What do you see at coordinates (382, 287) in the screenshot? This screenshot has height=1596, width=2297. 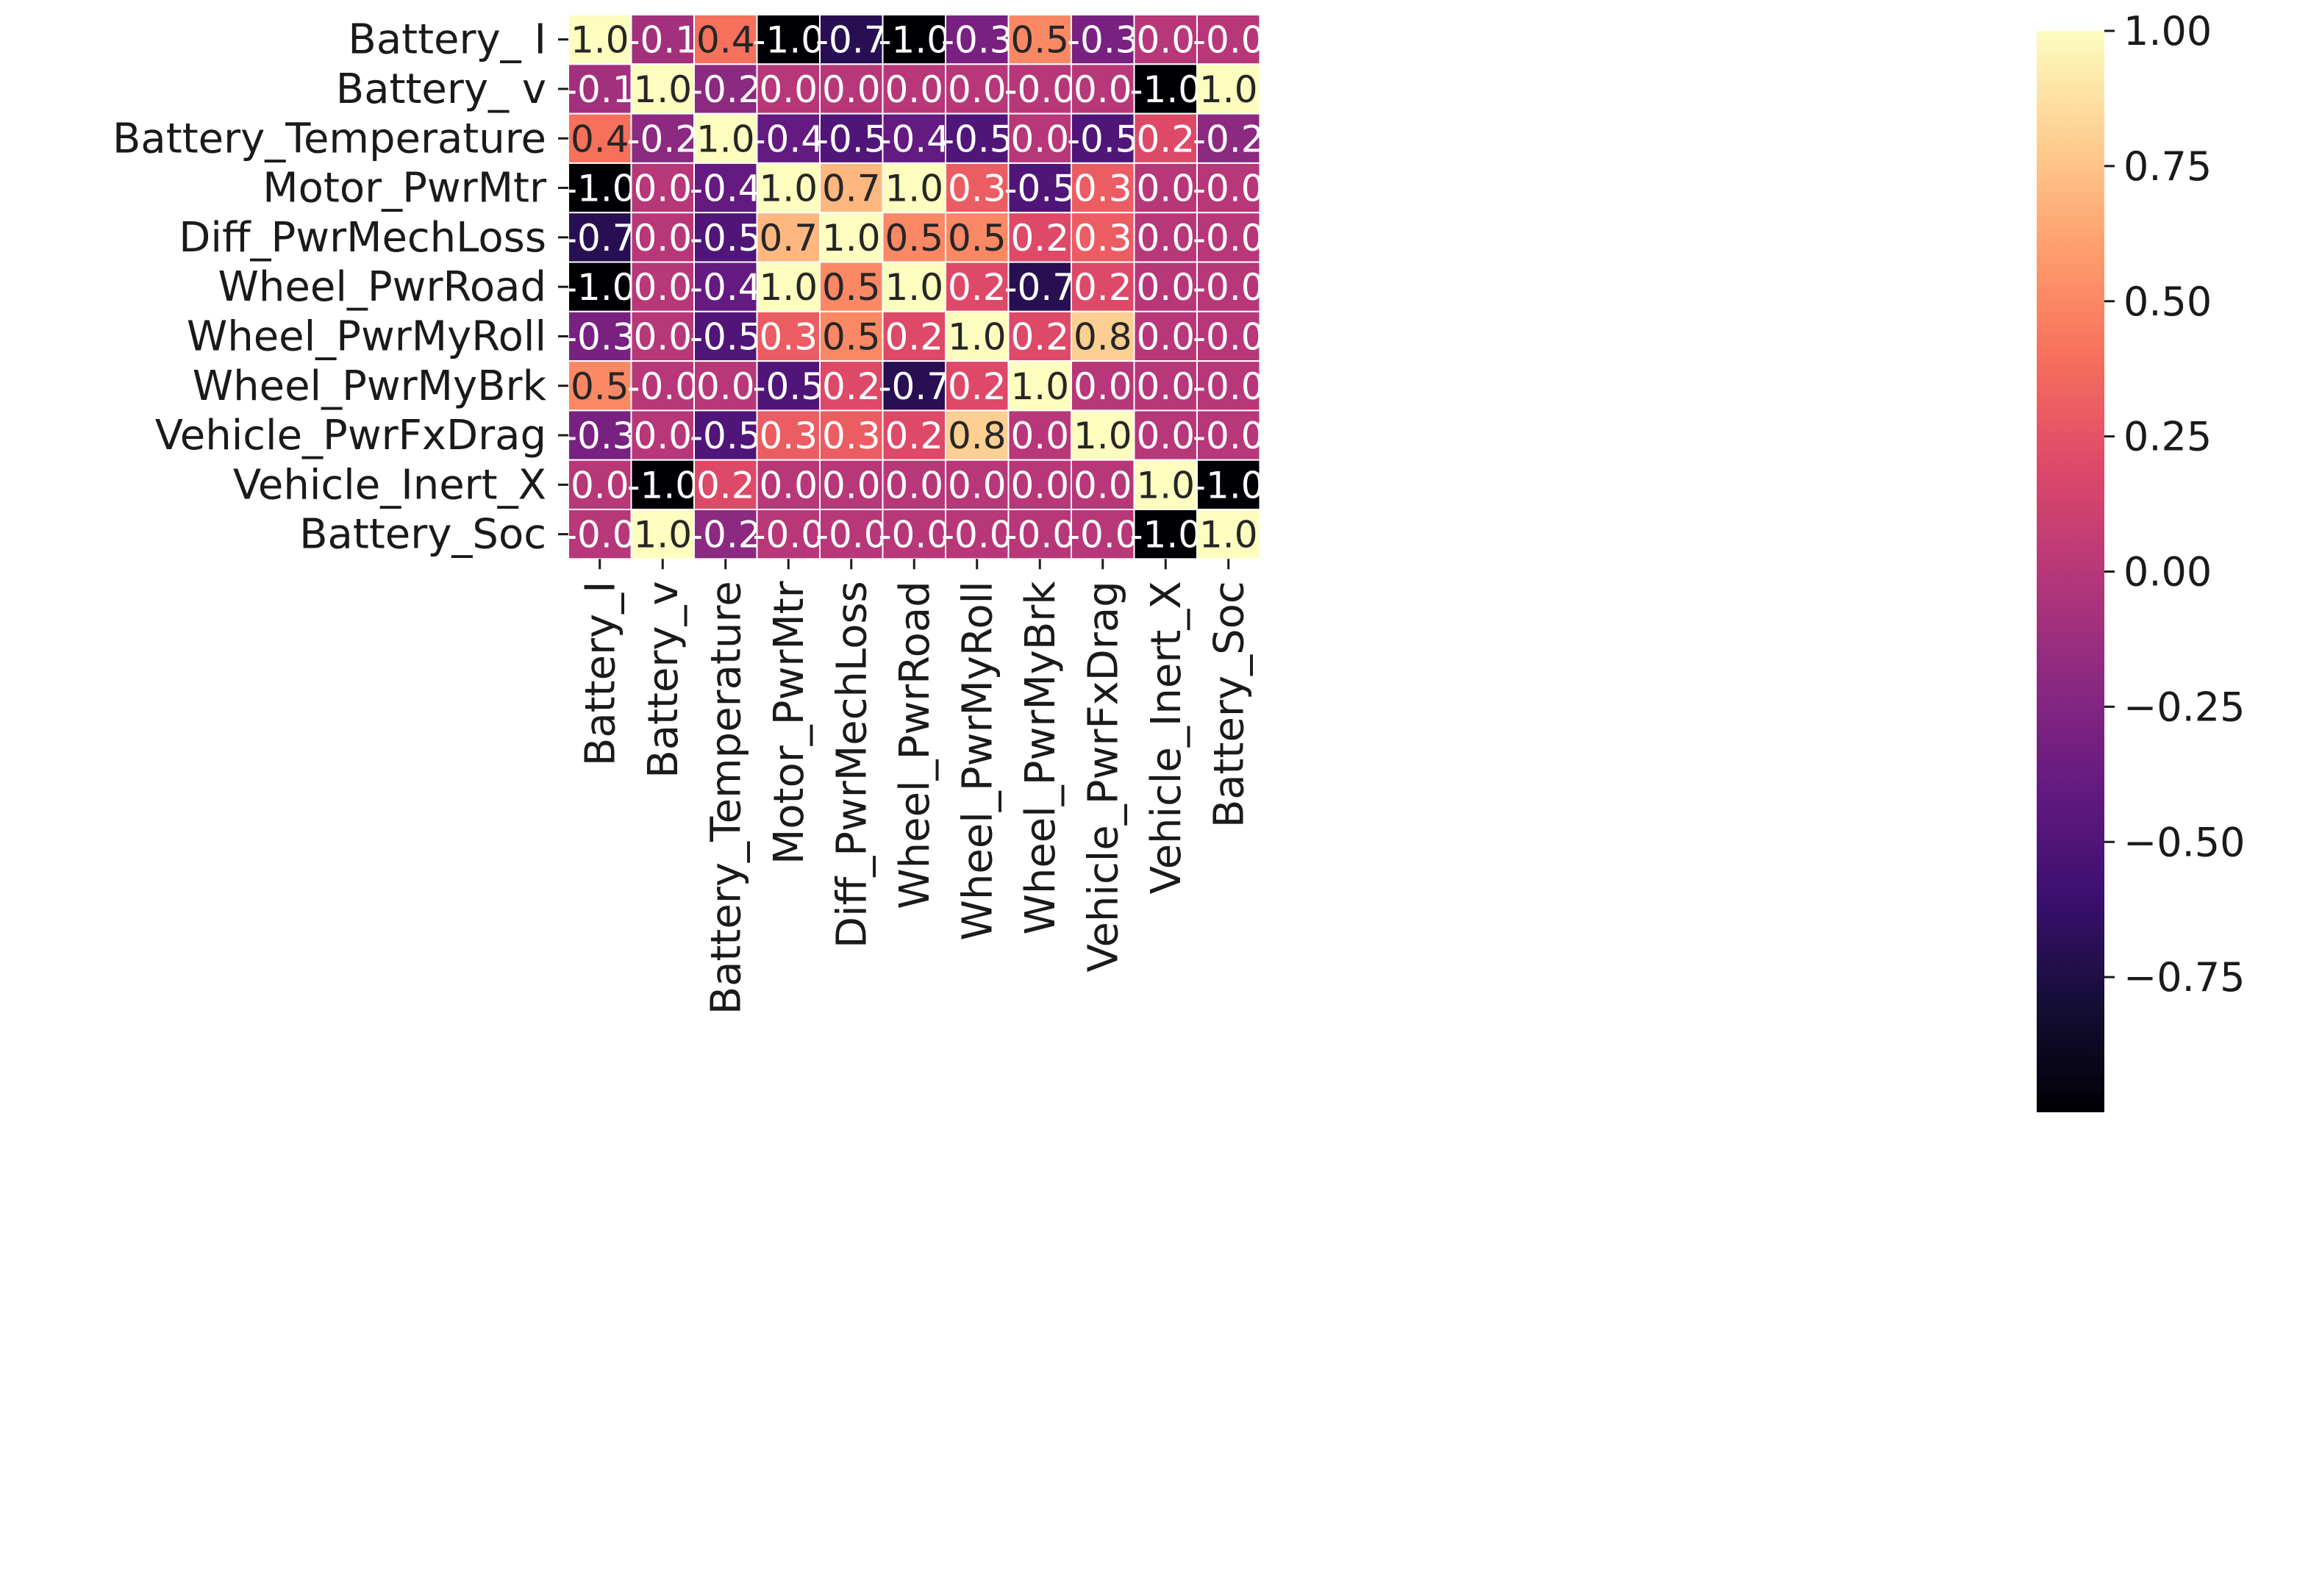 I see `row-label: Wheel_PwrRoad` at bounding box center [382, 287].